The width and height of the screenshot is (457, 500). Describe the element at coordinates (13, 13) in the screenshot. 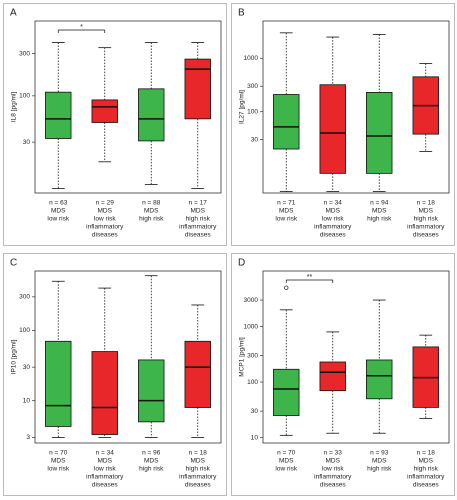

I see `panel-letter: A` at that location.